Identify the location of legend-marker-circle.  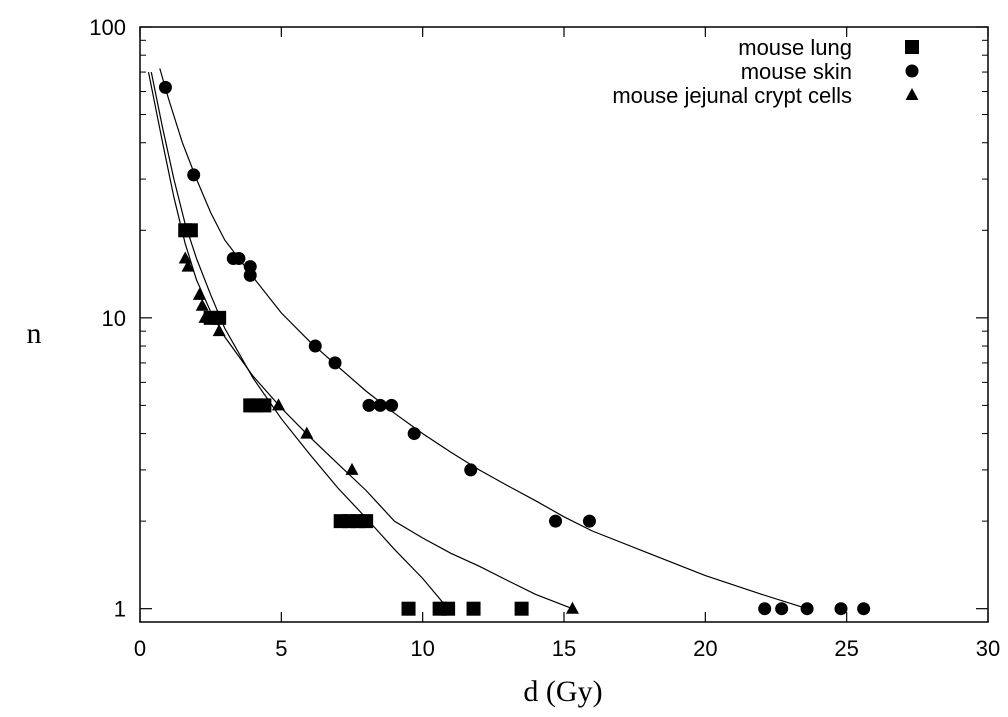
(912, 71).